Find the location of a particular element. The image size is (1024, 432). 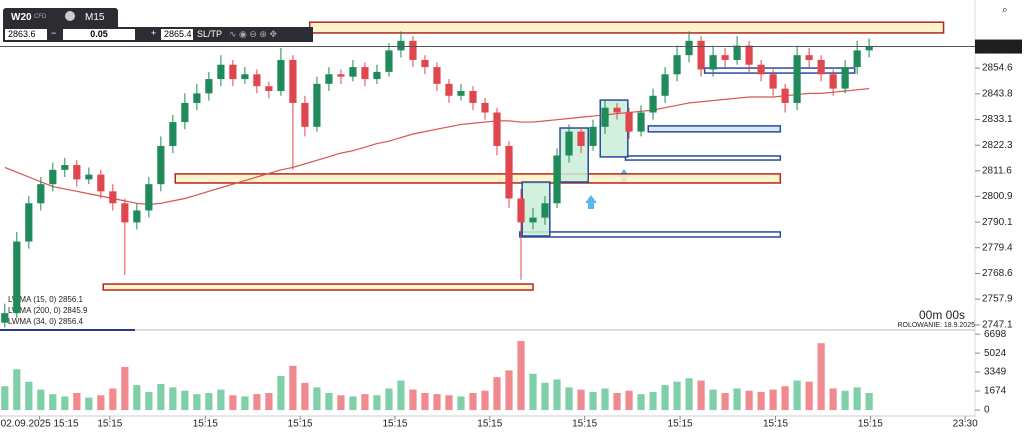

symbol: W20 is located at coordinates (21, 17).